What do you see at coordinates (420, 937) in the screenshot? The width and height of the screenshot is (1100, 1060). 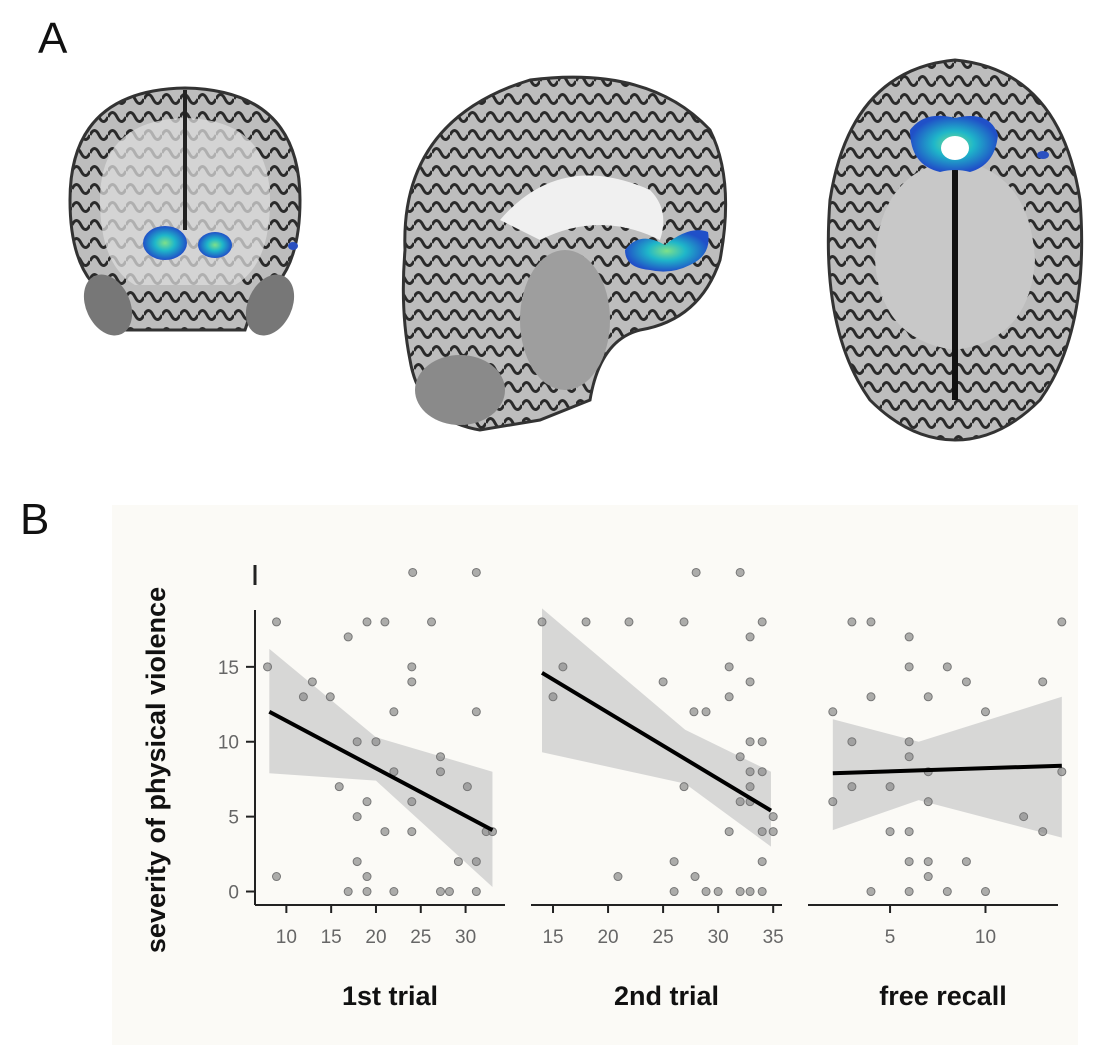 I see `x-tick-label: 25` at bounding box center [420, 937].